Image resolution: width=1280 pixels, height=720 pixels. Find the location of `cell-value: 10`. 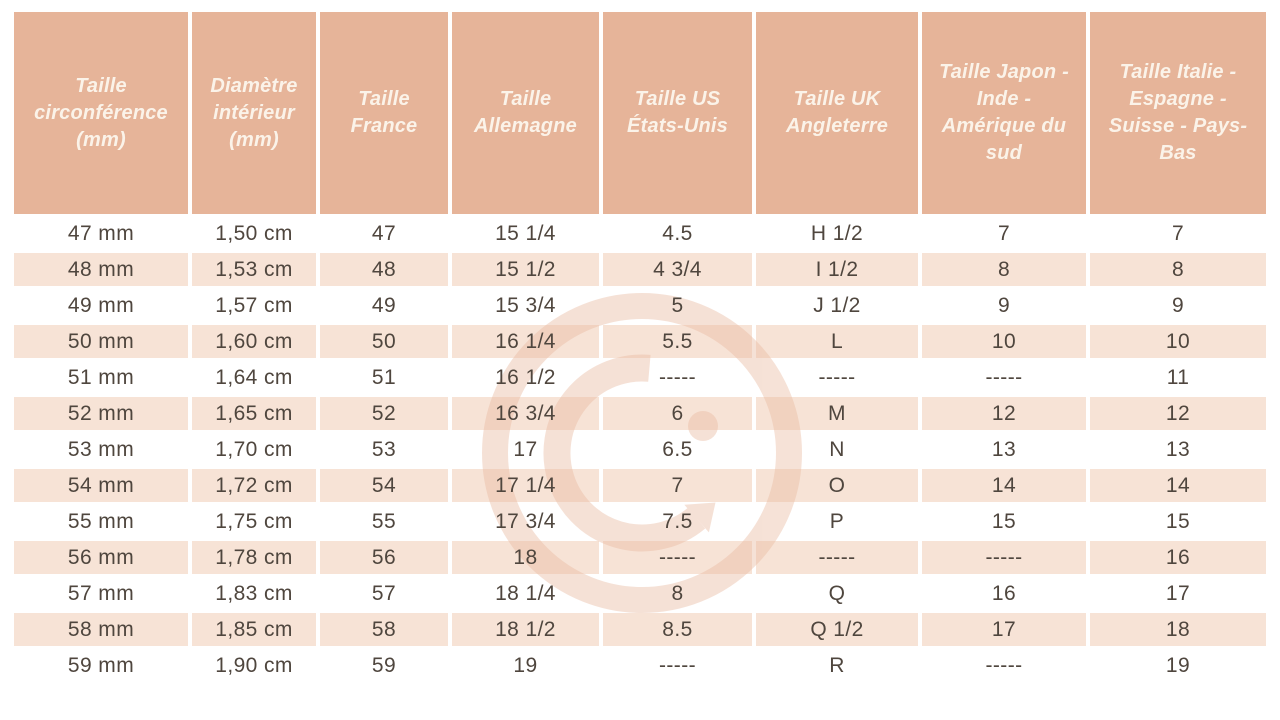

cell-value: 10 is located at coordinates (1178, 341).